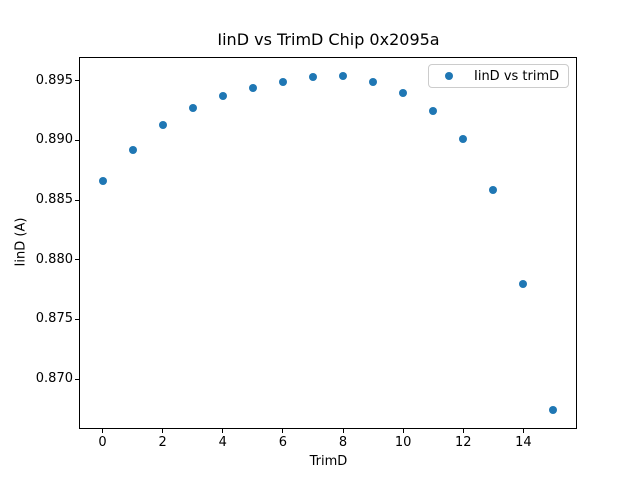 The image size is (640, 480). Describe the element at coordinates (463, 442) in the screenshot. I see `x-tick-label: 12` at that location.